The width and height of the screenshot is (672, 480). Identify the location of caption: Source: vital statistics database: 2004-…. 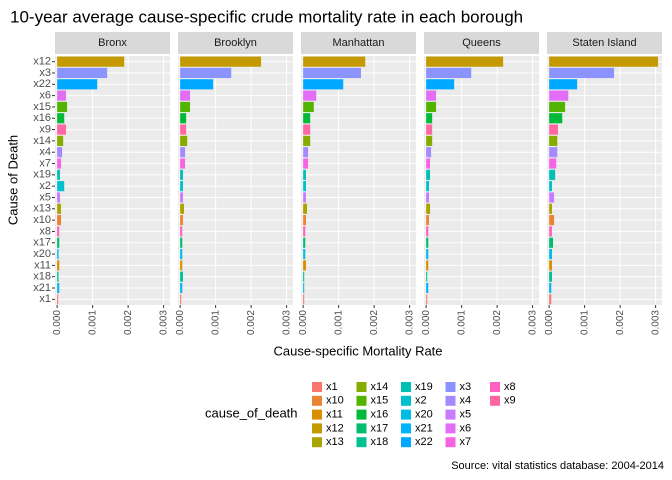
(557, 466).